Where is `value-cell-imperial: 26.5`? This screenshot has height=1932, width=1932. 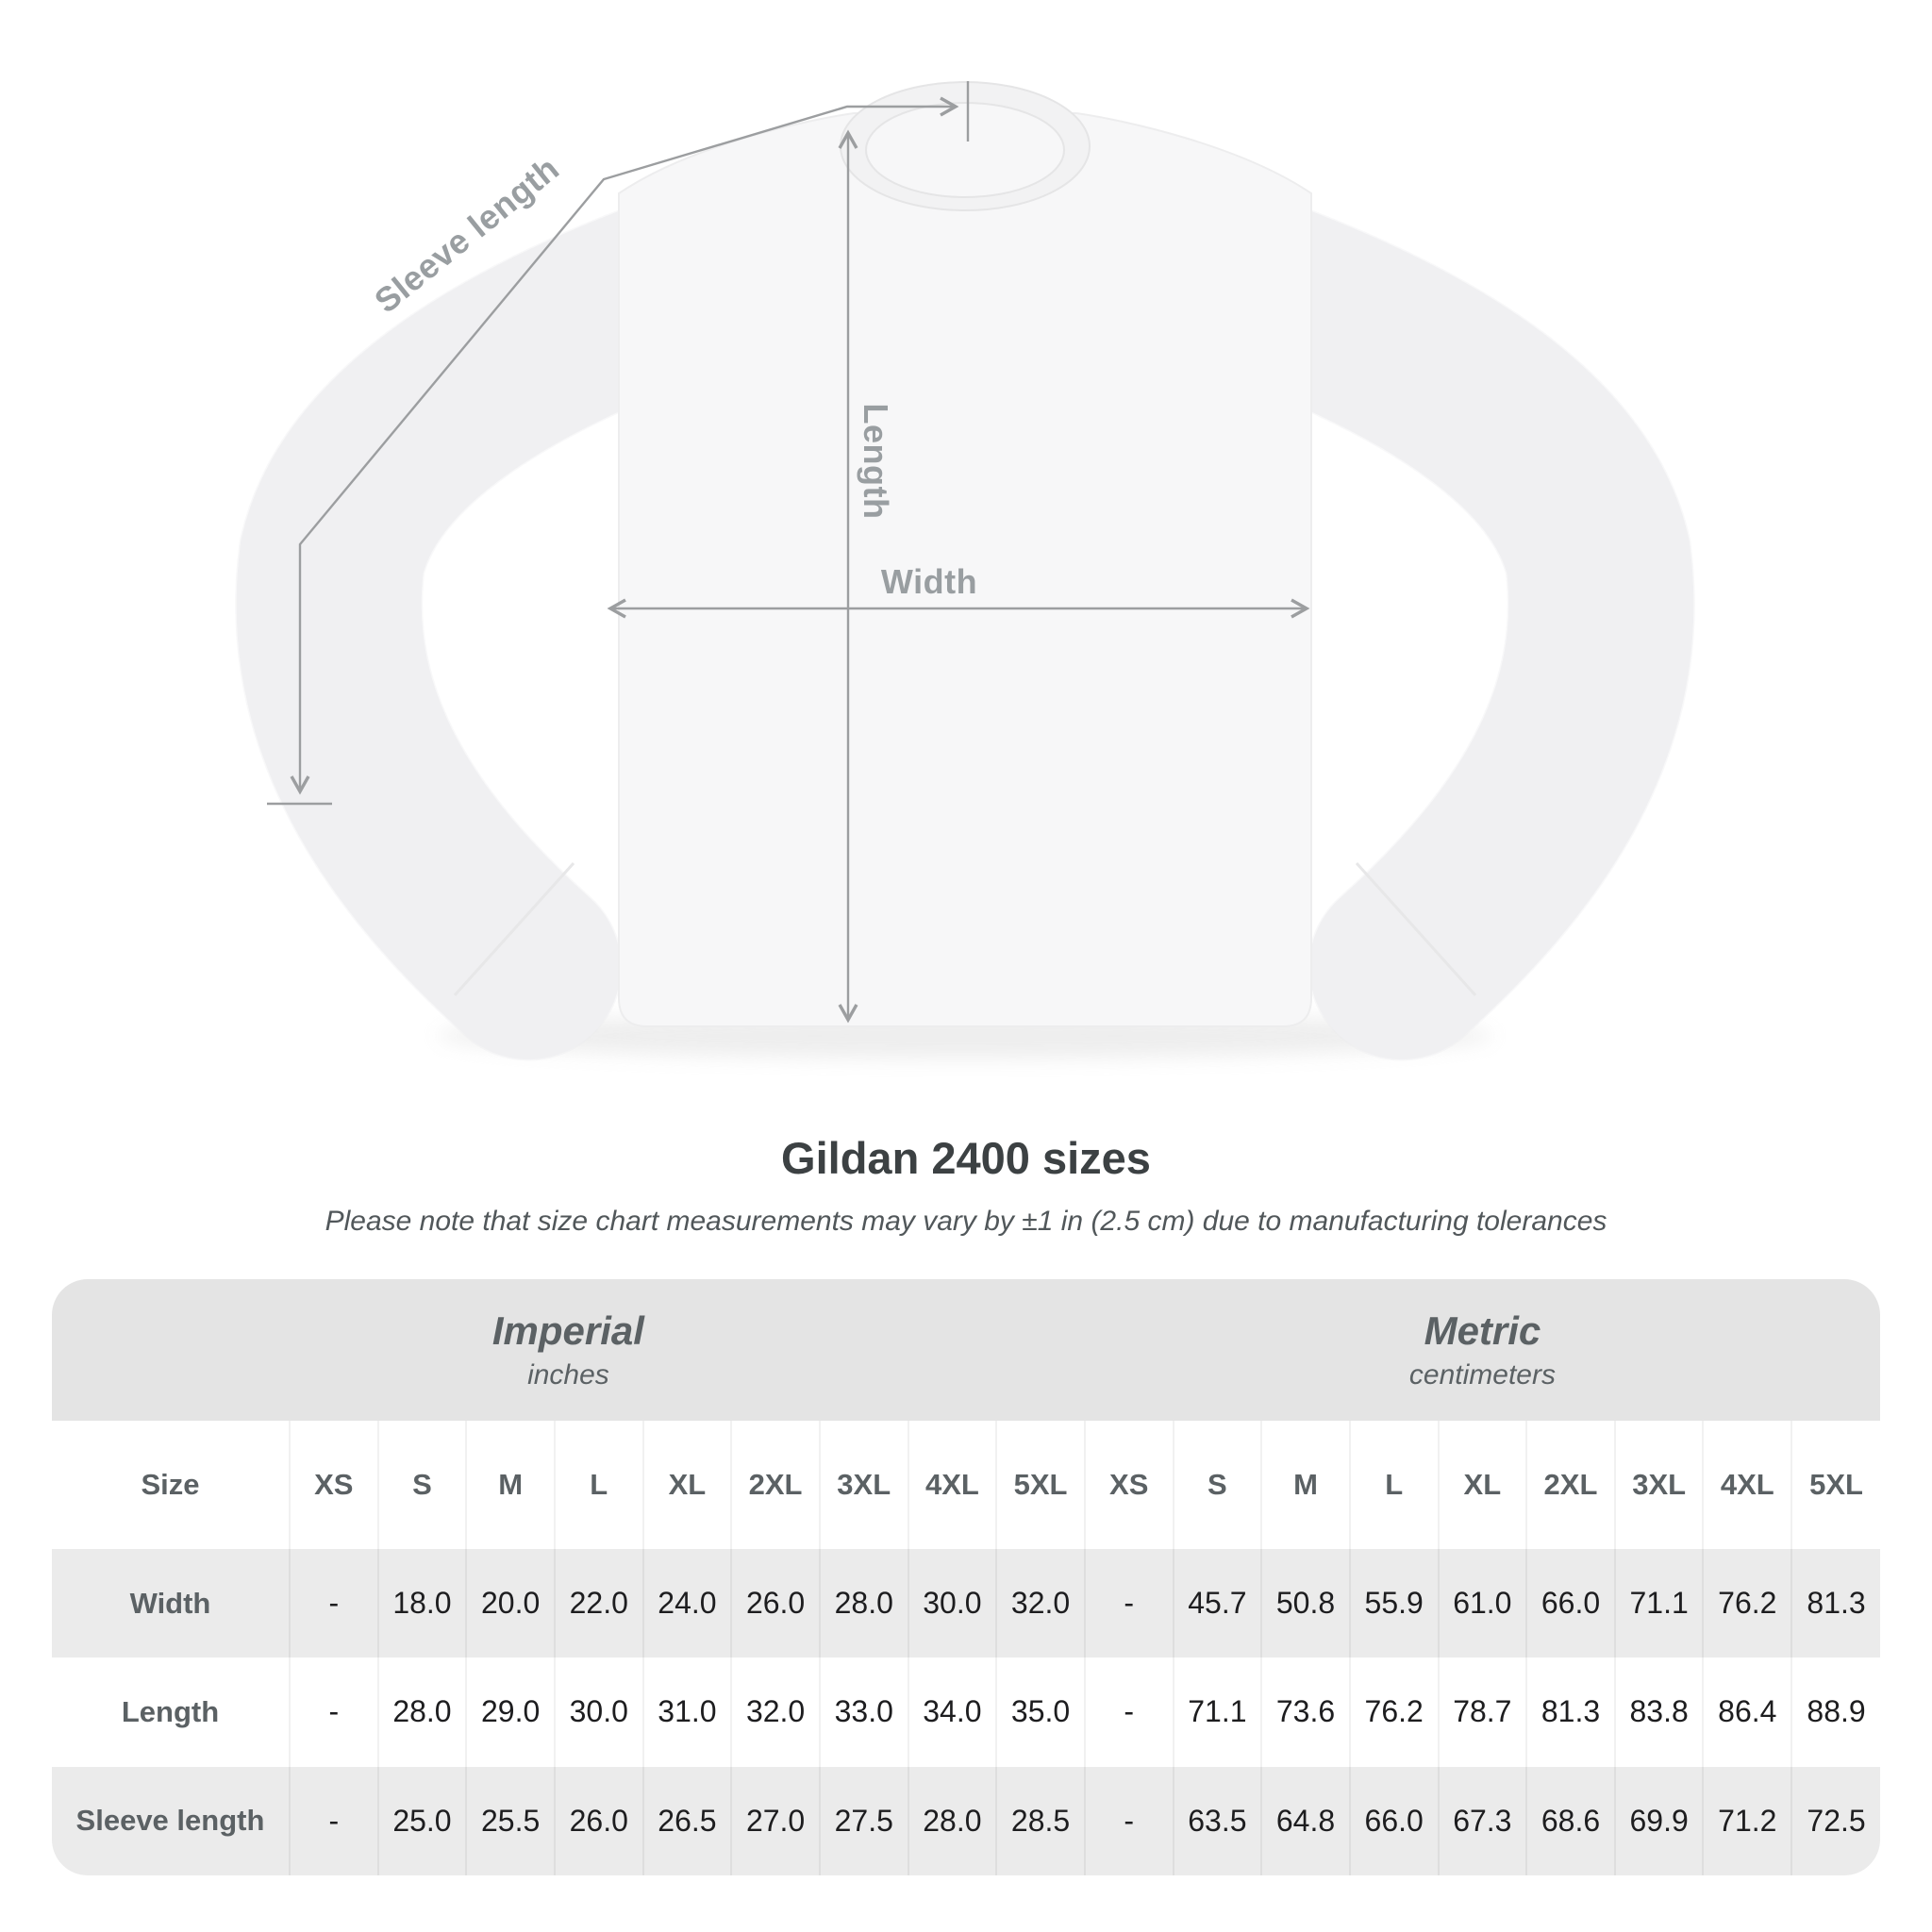 value-cell-imperial: 26.5 is located at coordinates (686, 1821).